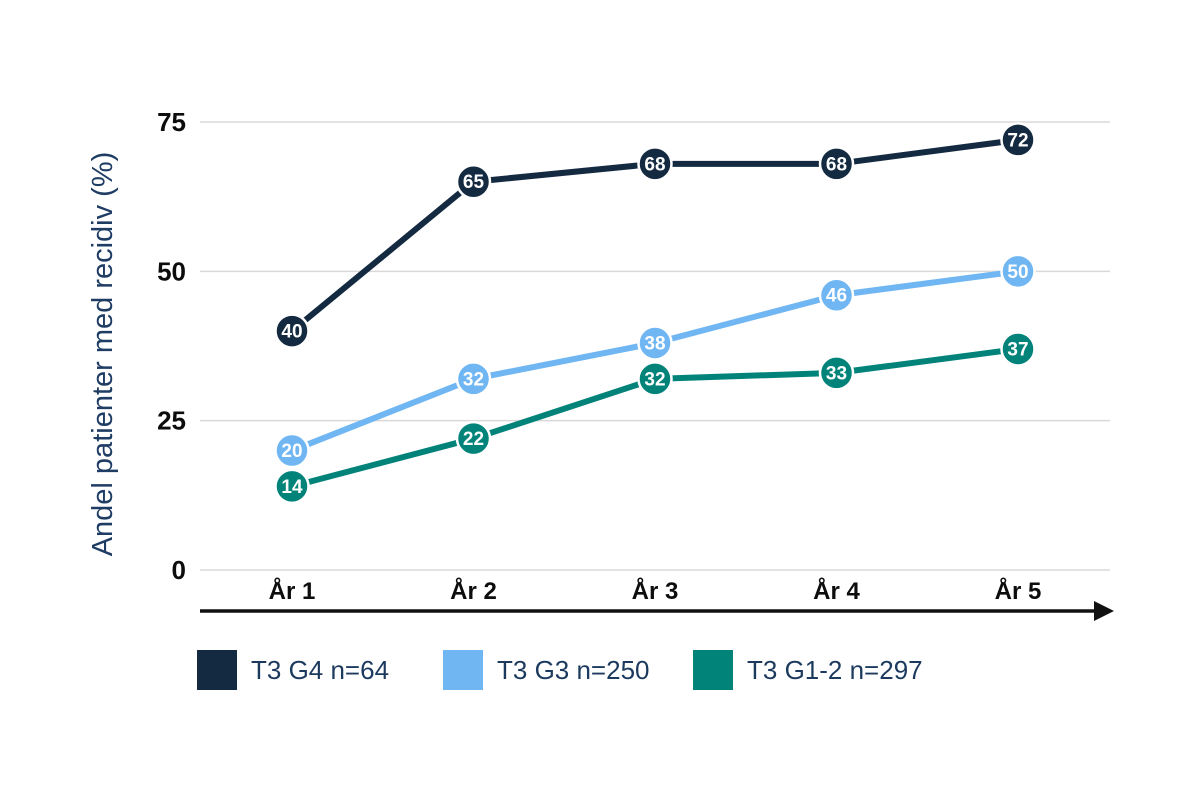 This screenshot has width=1200, height=800. Describe the element at coordinates (836, 591) in the screenshot. I see `x-tick-label: År 4` at that location.